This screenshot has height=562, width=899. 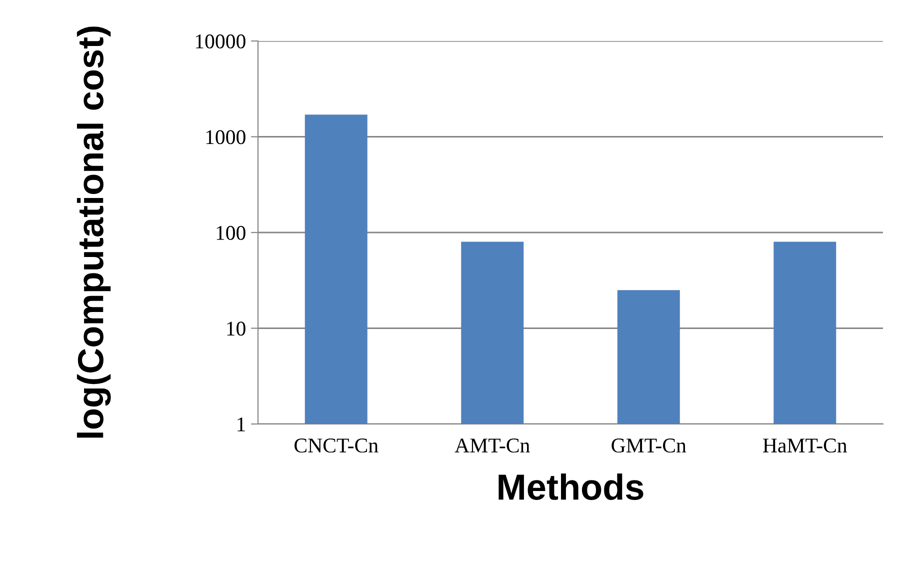 What do you see at coordinates (241, 424) in the screenshot?
I see `y-tick-label: 1` at bounding box center [241, 424].